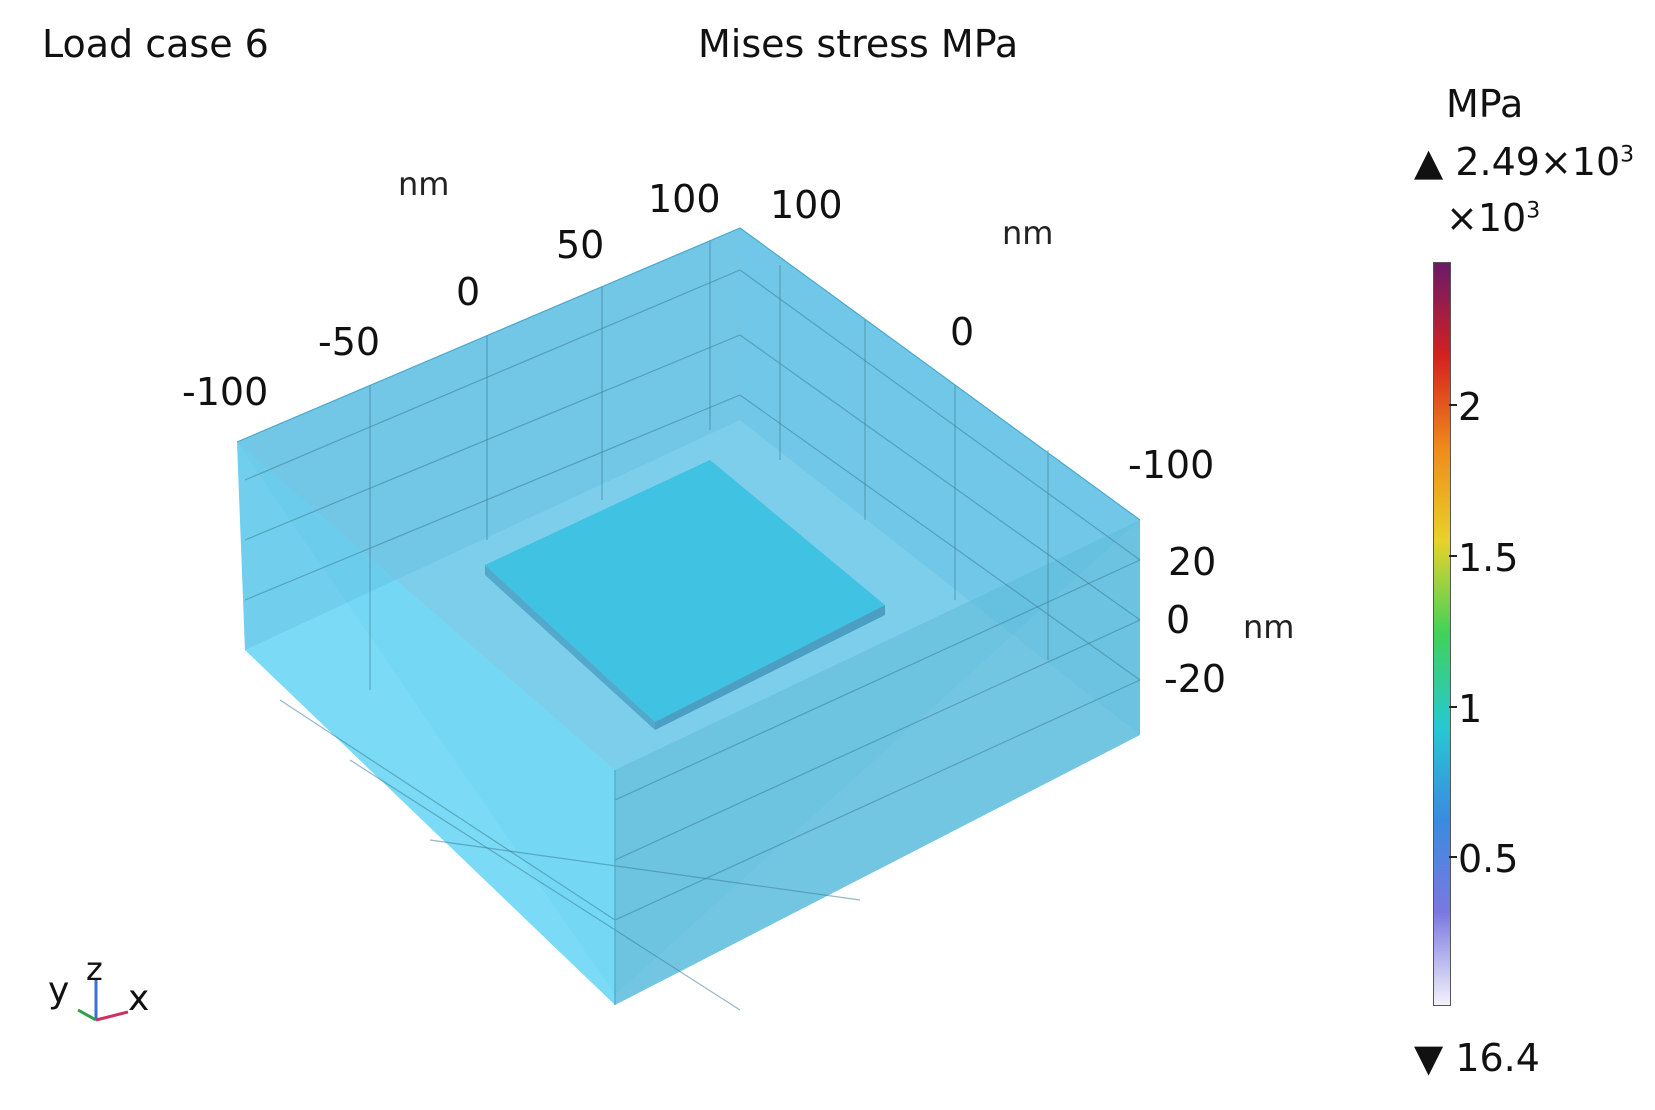  What do you see at coordinates (1195, 679) in the screenshot?
I see `z-tick-label: -20` at bounding box center [1195, 679].